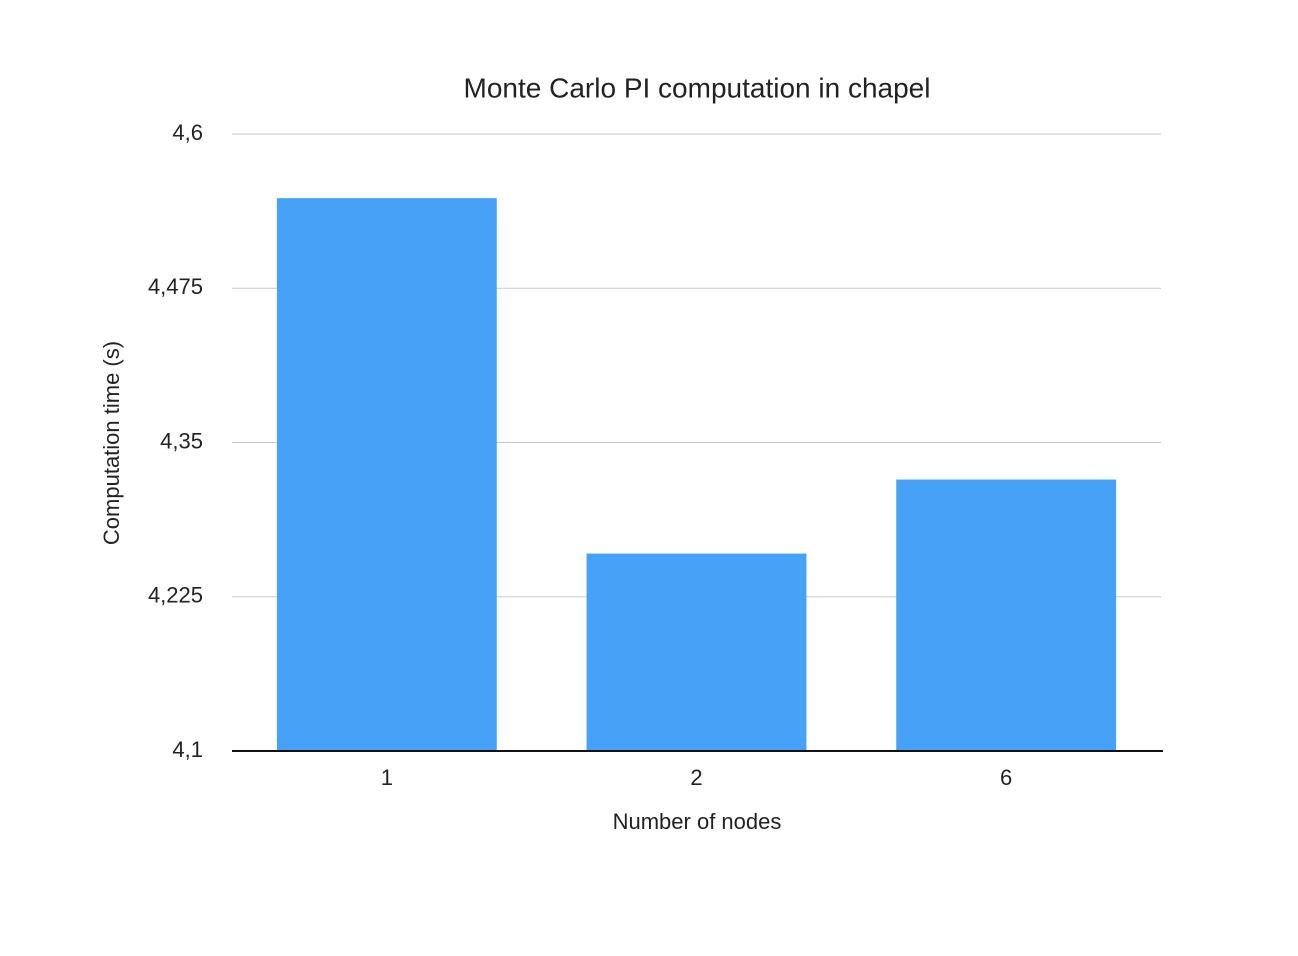  Describe the element at coordinates (696, 777) in the screenshot. I see `x-tick-label: 2` at that location.